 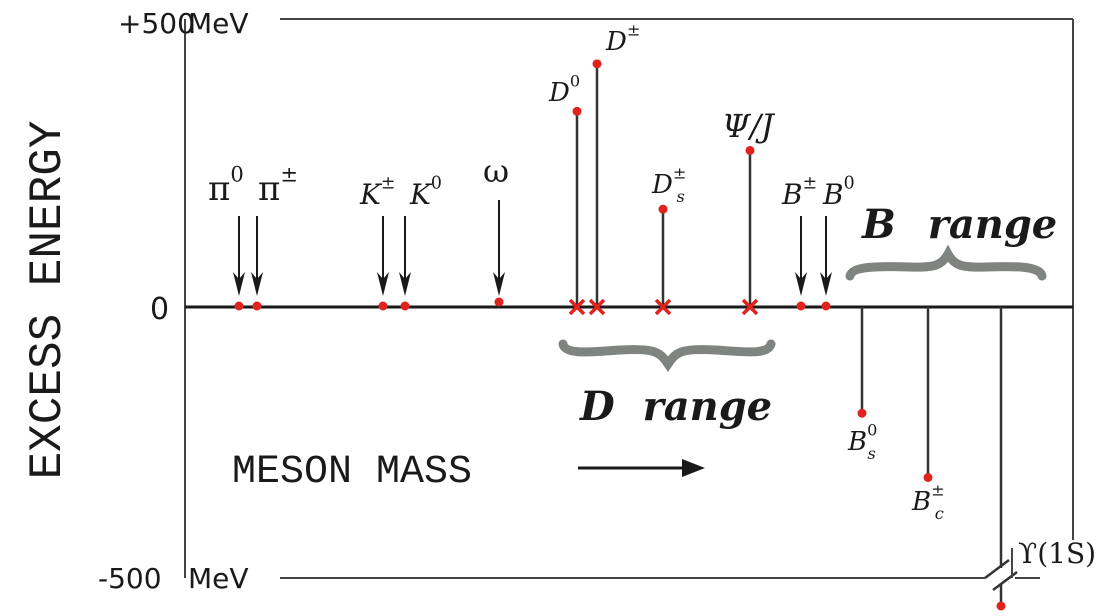 I want to click on pi0-label: π0, so click(x=226, y=185).